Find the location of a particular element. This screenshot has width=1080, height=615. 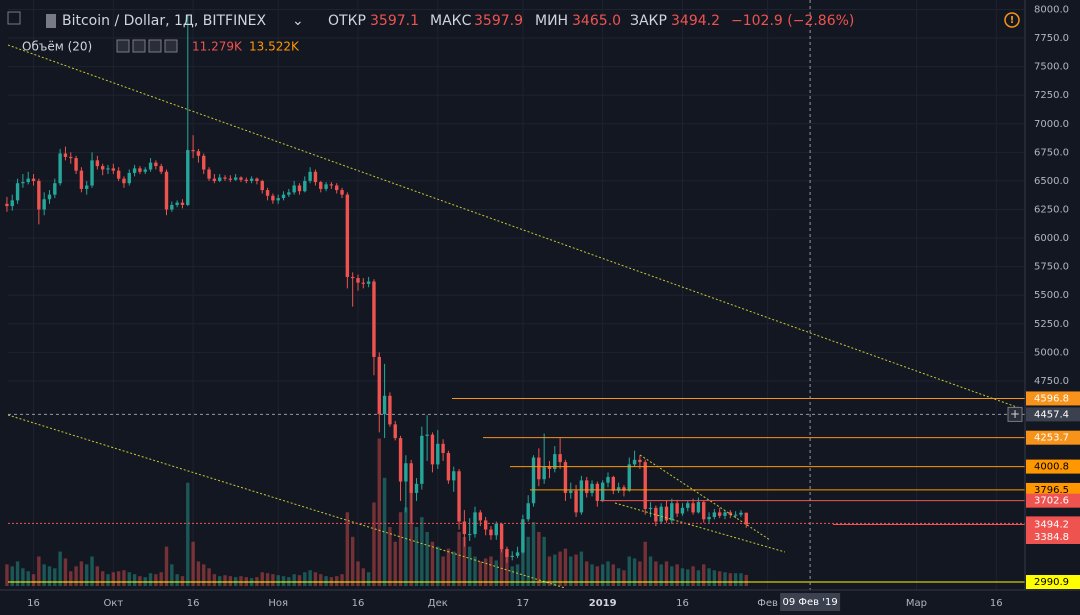

x-tick-label: 17 is located at coordinates (523, 603).